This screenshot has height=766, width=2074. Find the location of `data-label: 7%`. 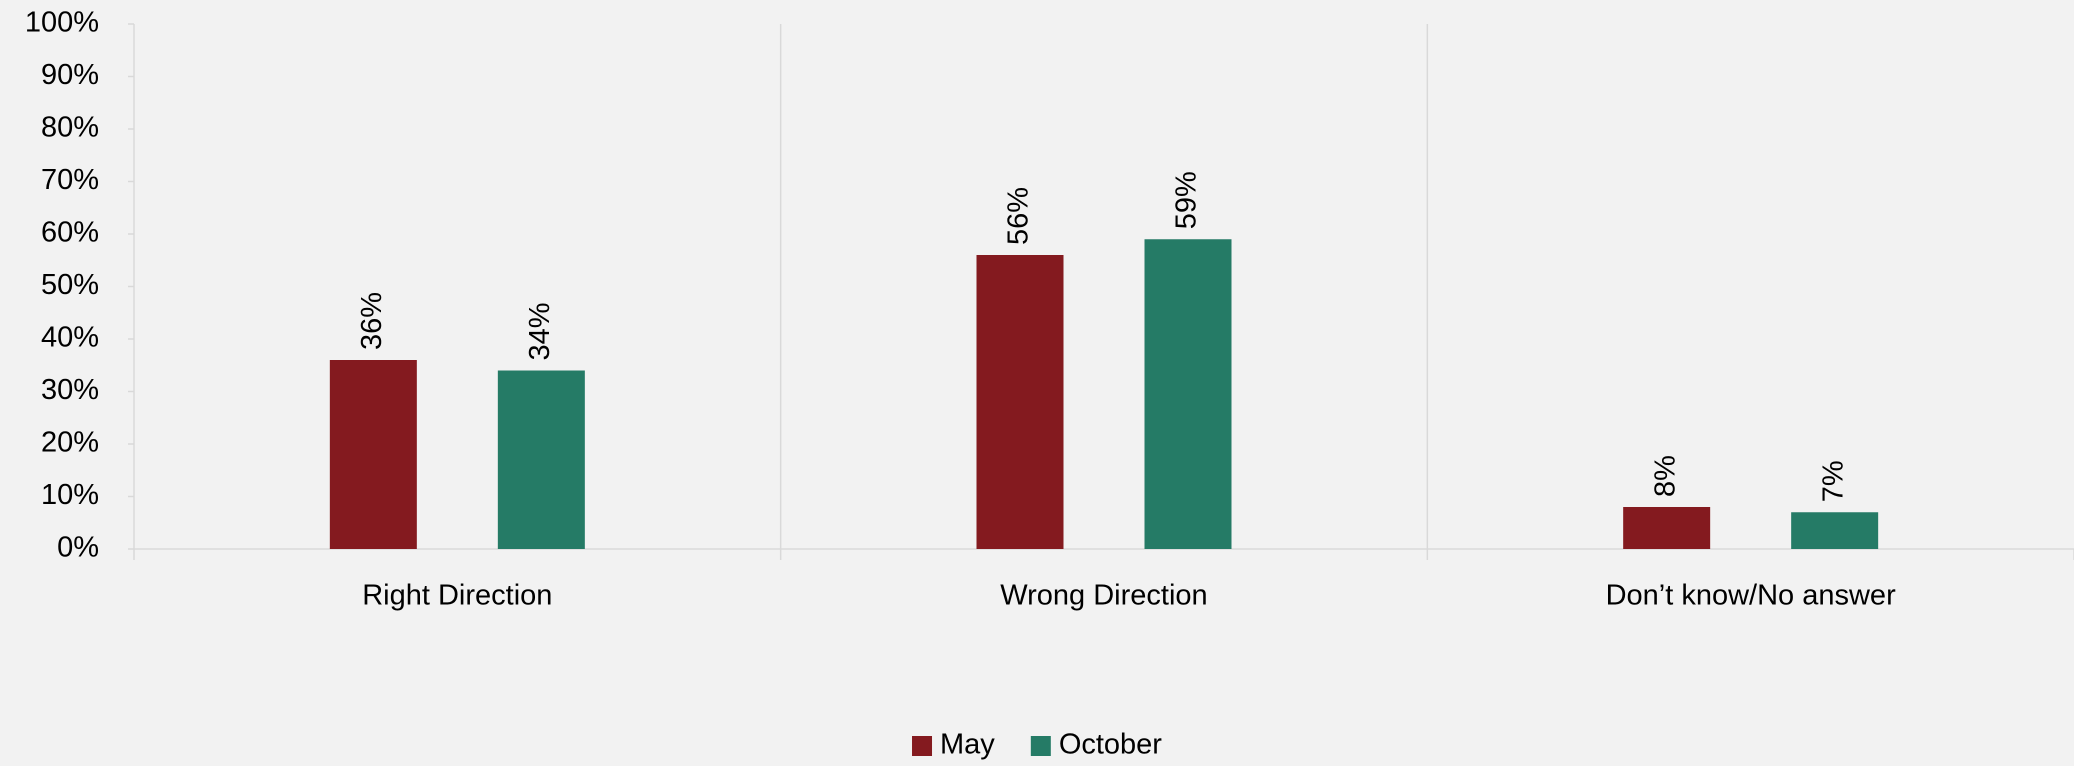

data-label: 7% is located at coordinates (1833, 481).